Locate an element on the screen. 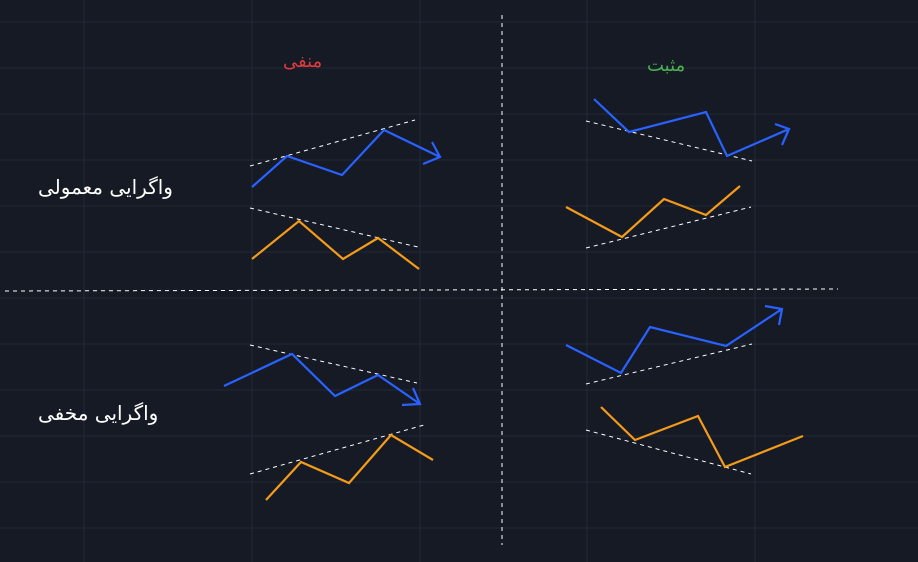  row-label-hidden-divergence: واگرایی مخفی is located at coordinates (98, 413).